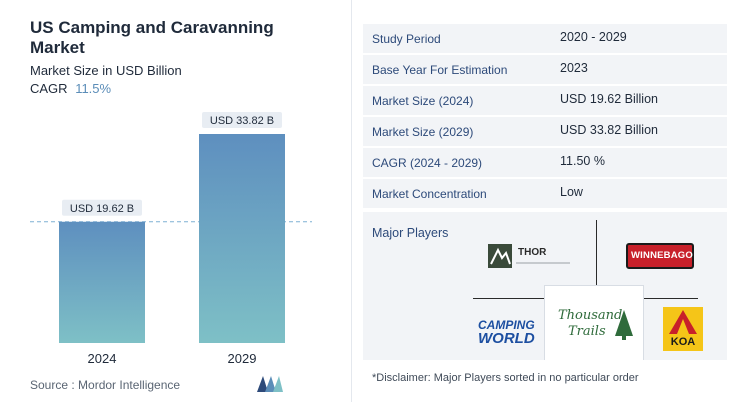 This screenshot has width=734, height=406. I want to click on thousand-trails-logo: Thousand Trails, so click(596, 326).